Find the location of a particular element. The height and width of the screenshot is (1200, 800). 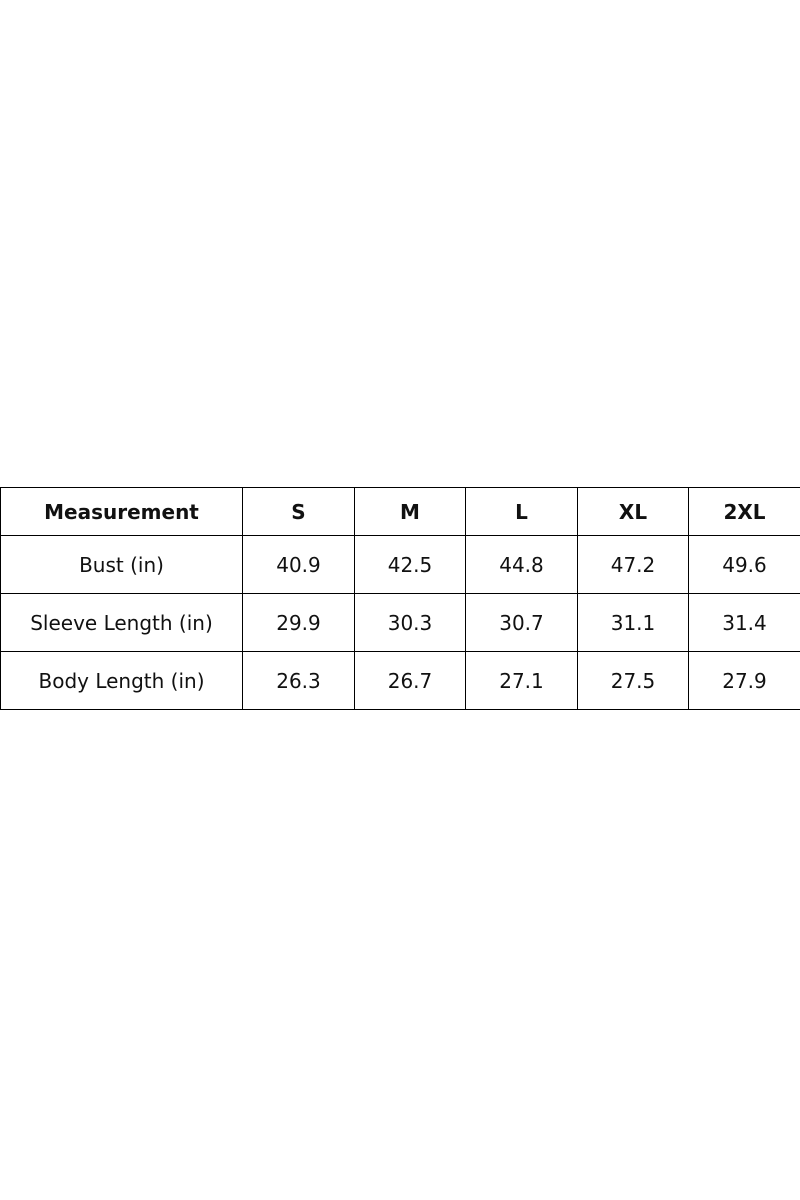

header-cell: Measurement is located at coordinates (121, 511).